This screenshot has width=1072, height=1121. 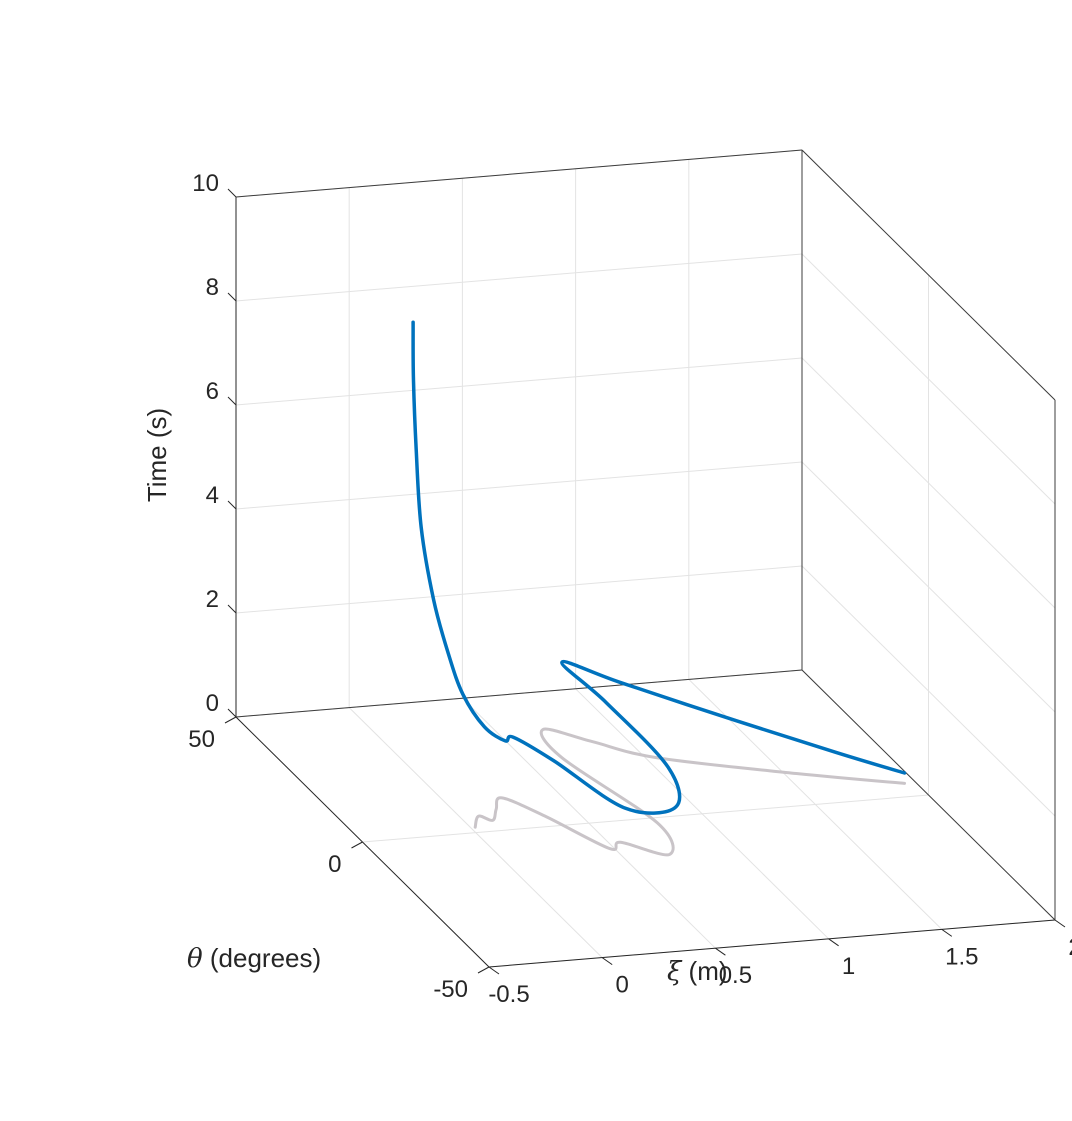 I want to click on y-tick-label: 0, so click(x=334, y=864).